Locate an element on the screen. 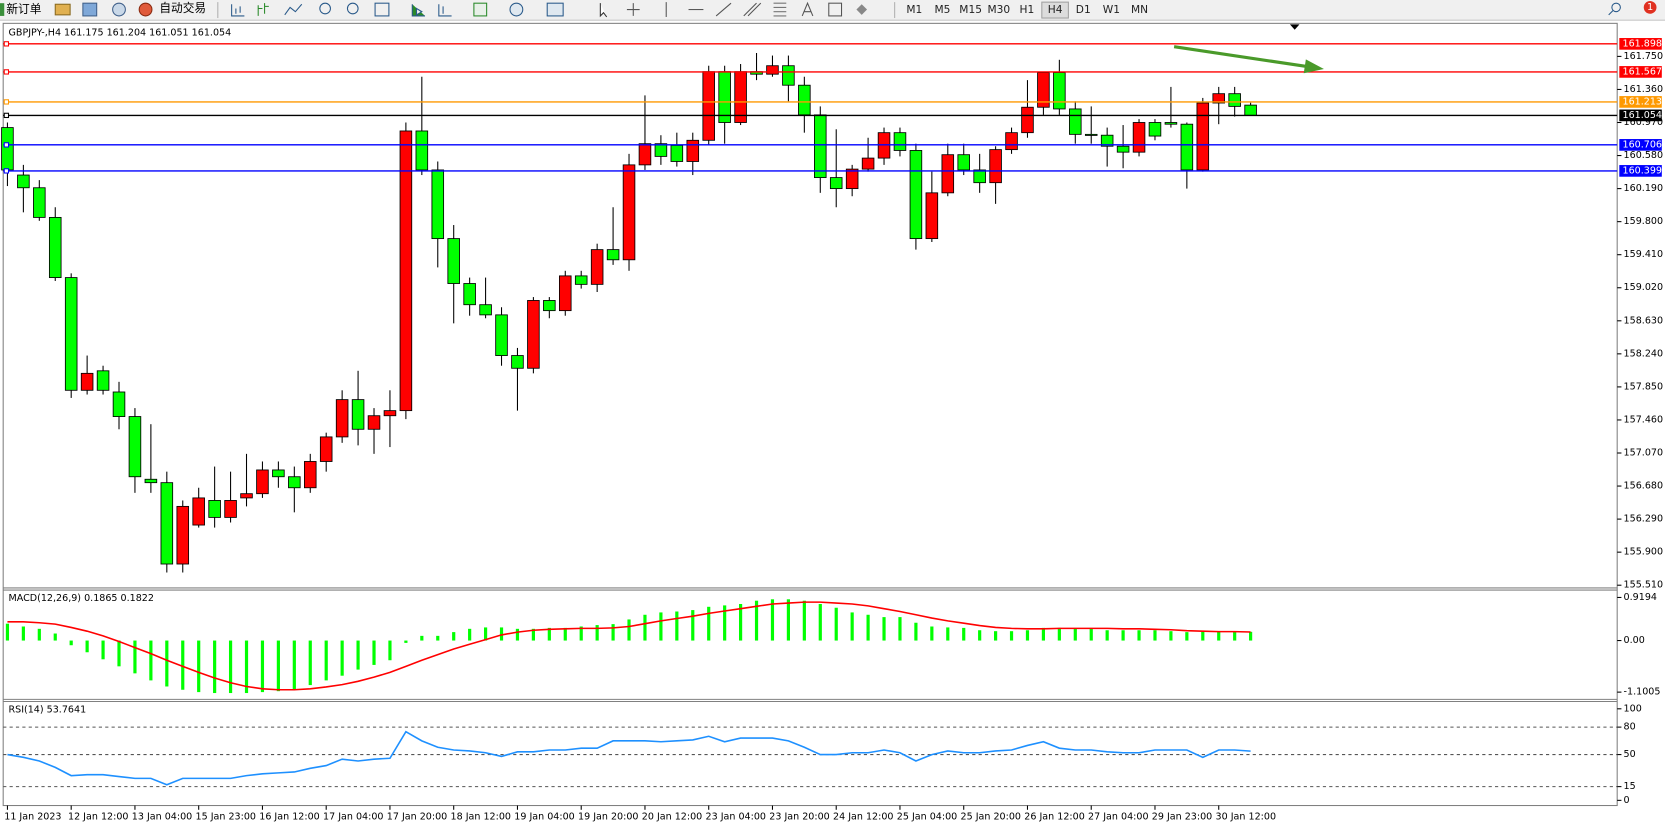  level-label: 161.898 is located at coordinates (1642, 43).